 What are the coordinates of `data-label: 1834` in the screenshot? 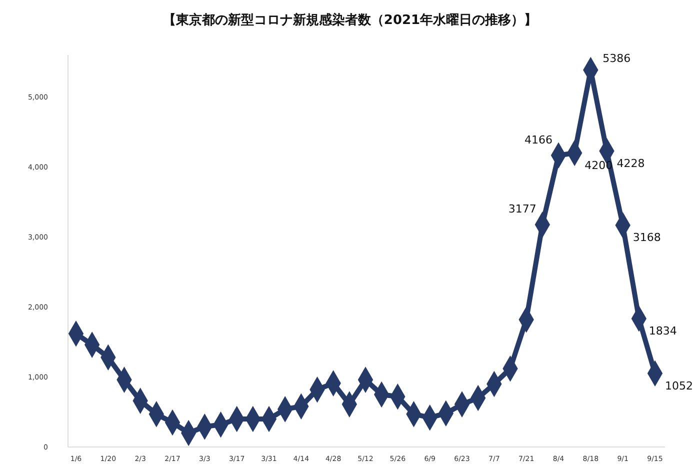 It's located at (662, 331).